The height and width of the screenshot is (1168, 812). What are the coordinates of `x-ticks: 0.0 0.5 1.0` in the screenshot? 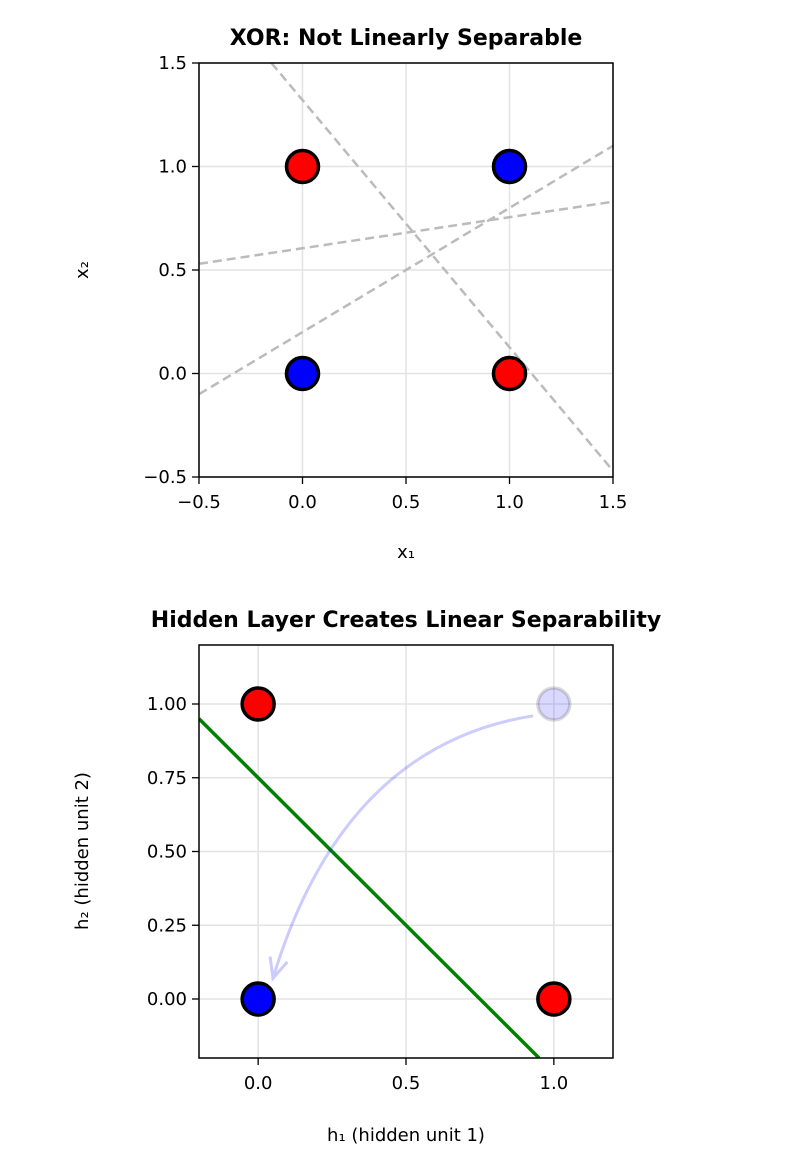 It's located at (406, 1076).